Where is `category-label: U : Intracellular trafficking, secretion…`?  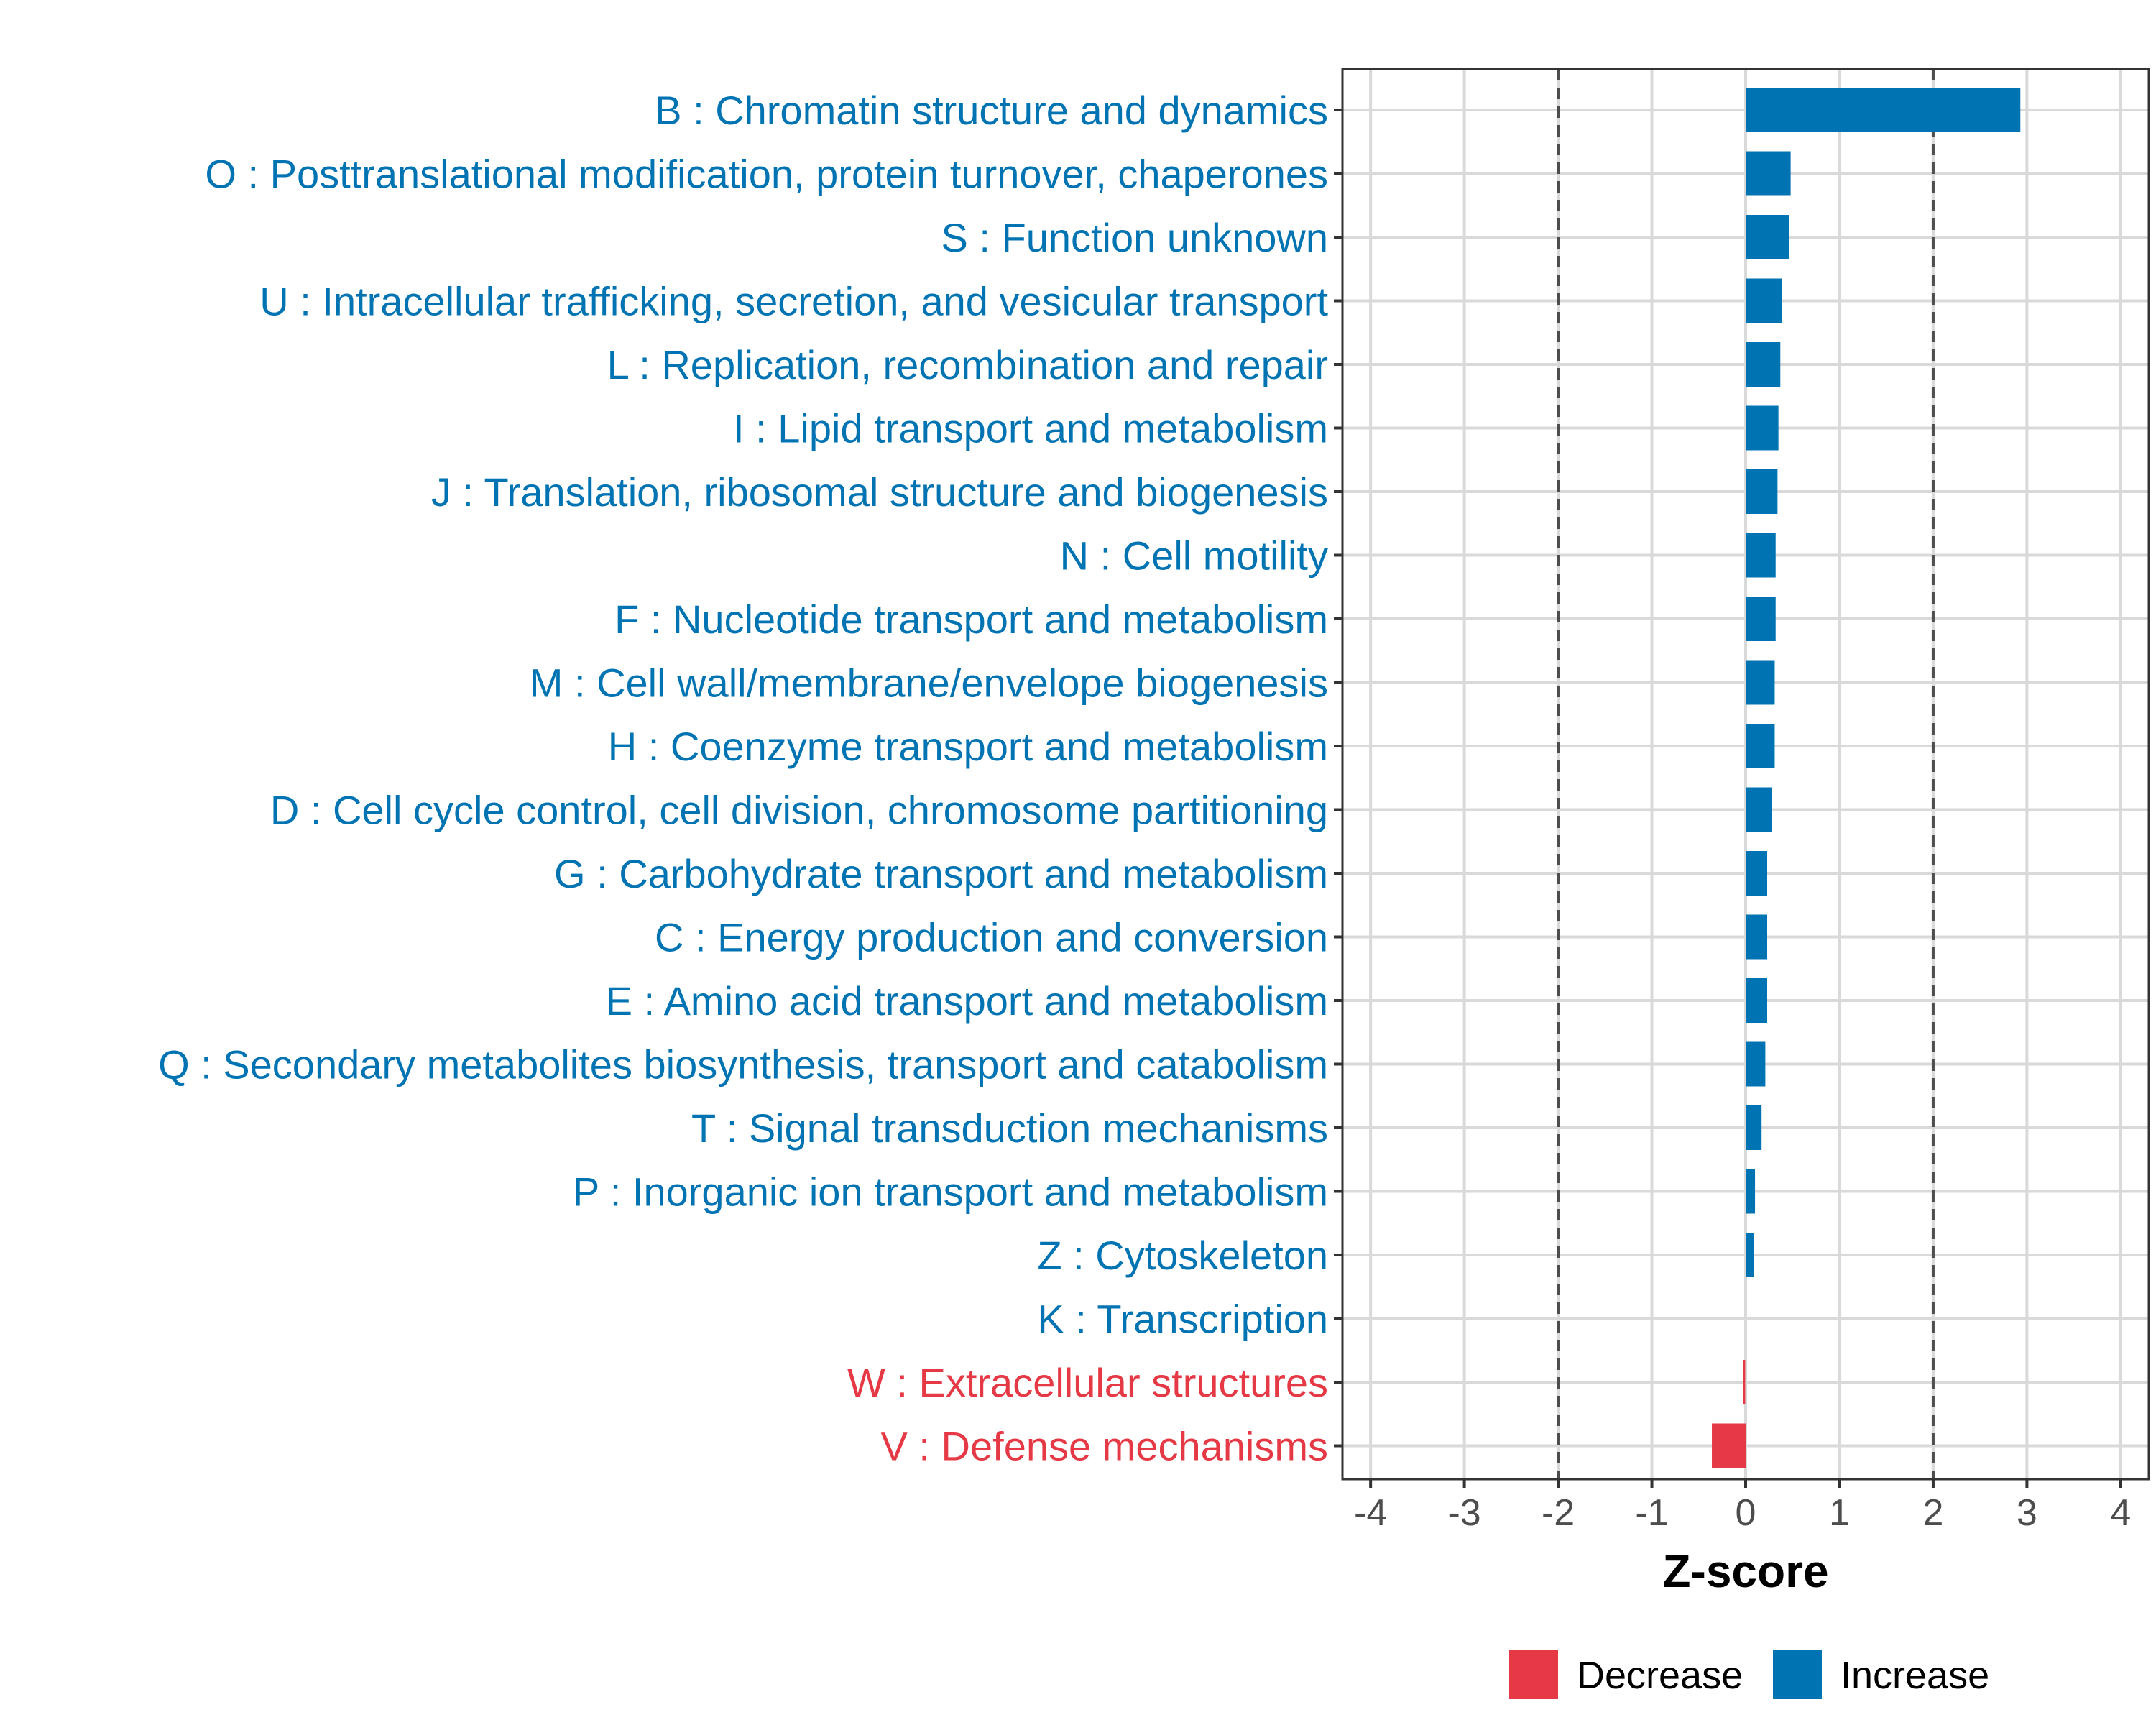
category-label: U : Intracellular trafficking, secretion… is located at coordinates (794, 301).